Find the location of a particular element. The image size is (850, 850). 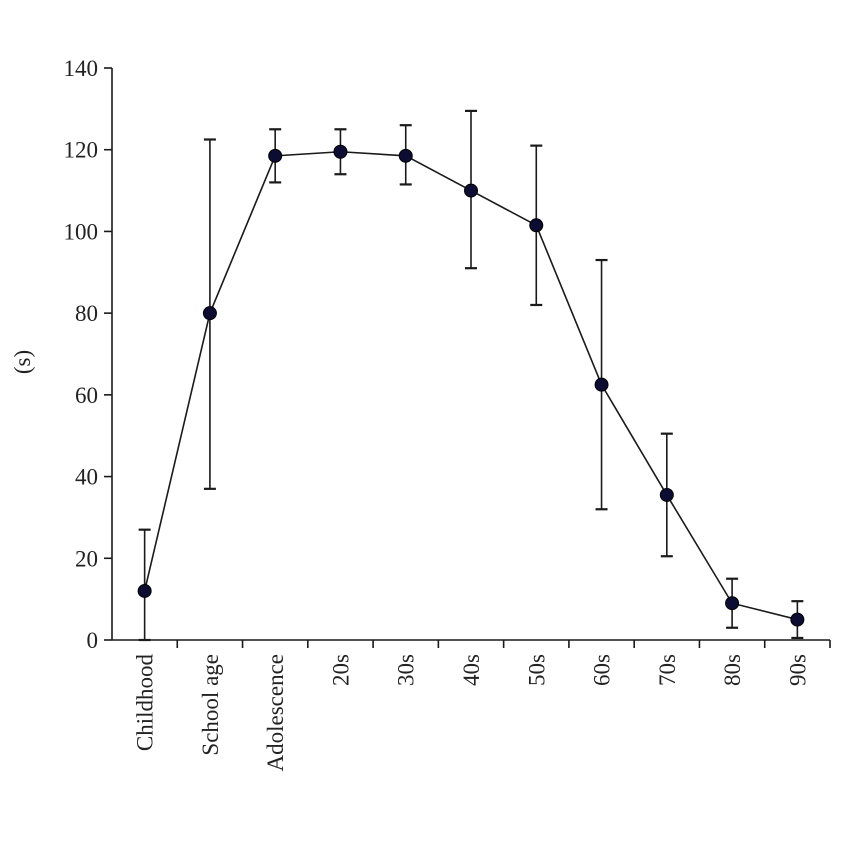

x-tick-label: 60s is located at coordinates (602, 670).